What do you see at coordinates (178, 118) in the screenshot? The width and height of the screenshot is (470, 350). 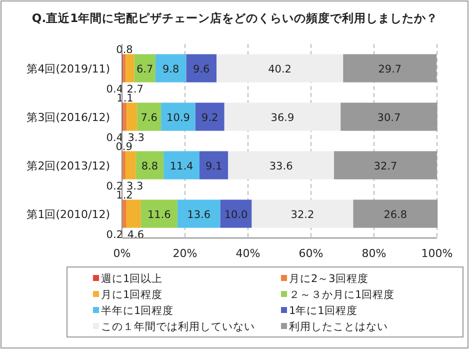 I see `data-label: 10.9` at bounding box center [178, 118].